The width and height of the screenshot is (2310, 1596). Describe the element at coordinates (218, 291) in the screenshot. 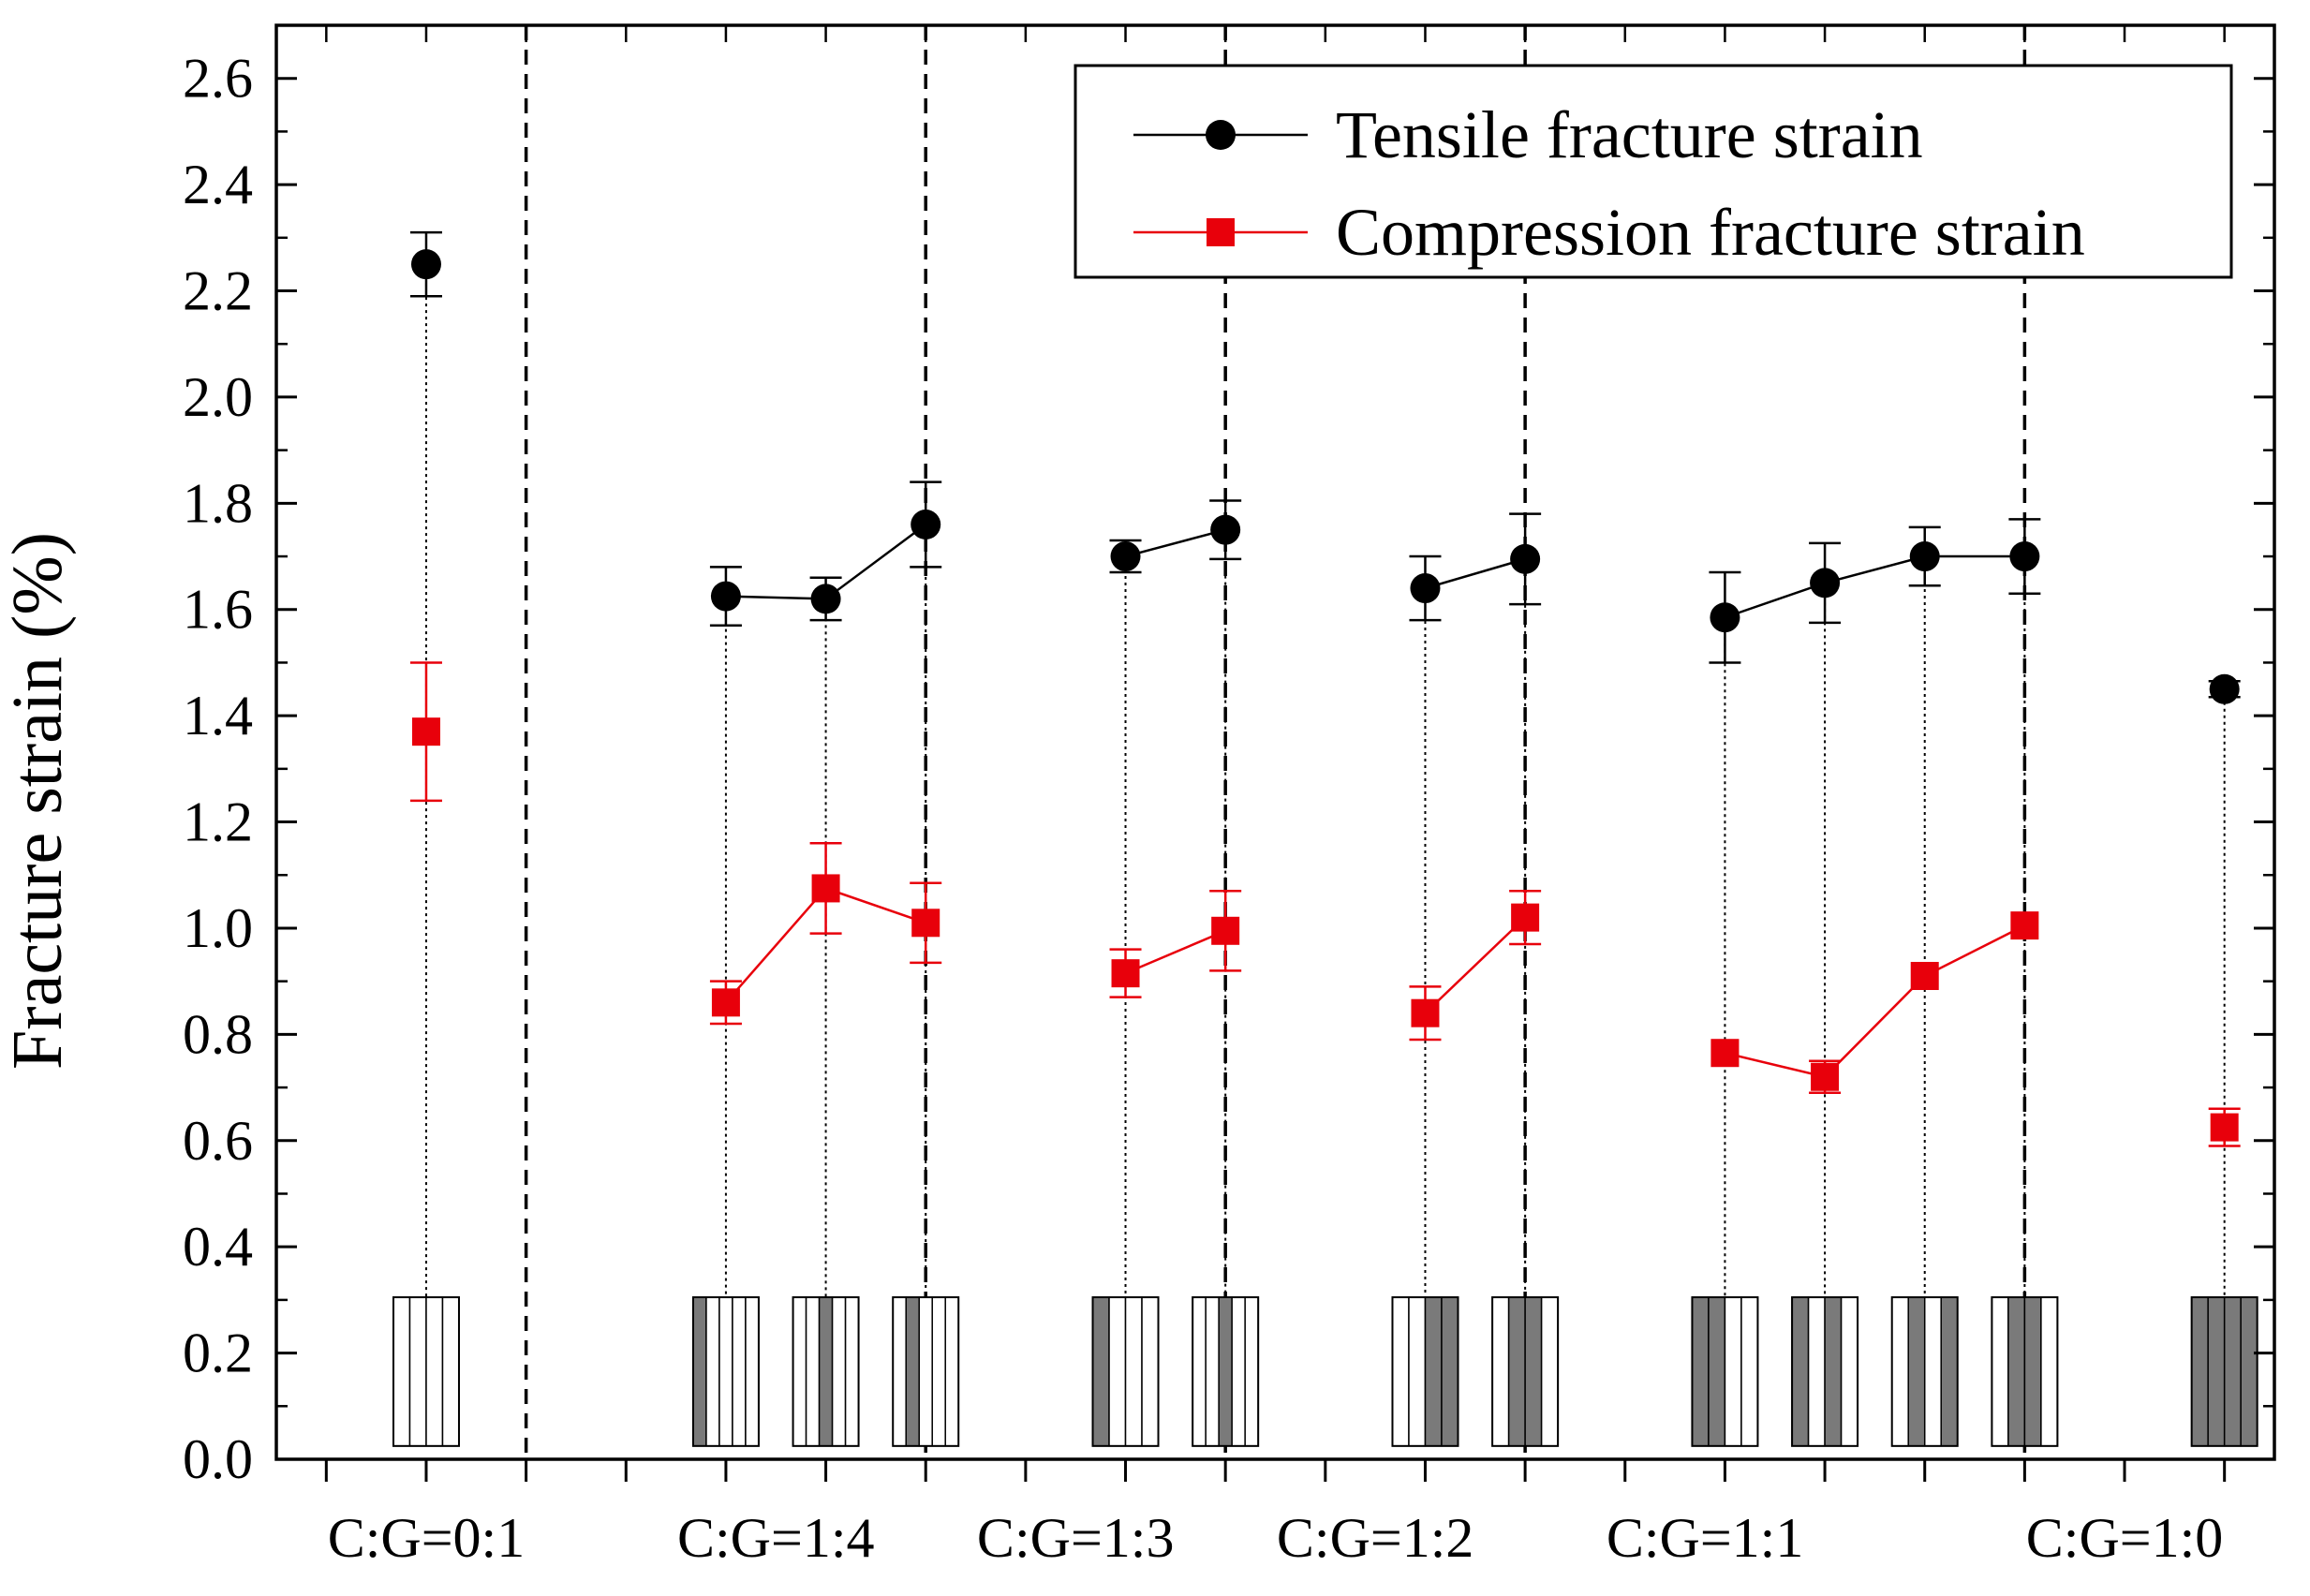

I see `y-tick-label: 2.2` at that location.